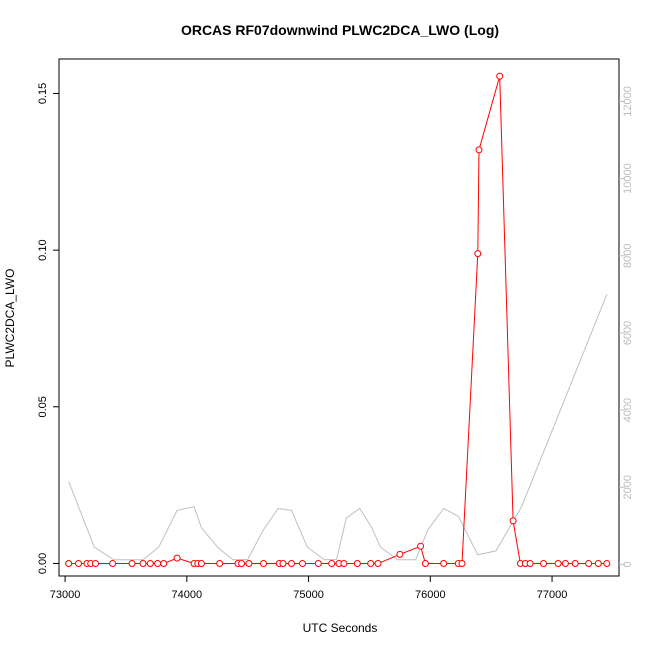 The image size is (650, 650). Describe the element at coordinates (43, 563) in the screenshot. I see `y-tick-label: 0.00` at that location.